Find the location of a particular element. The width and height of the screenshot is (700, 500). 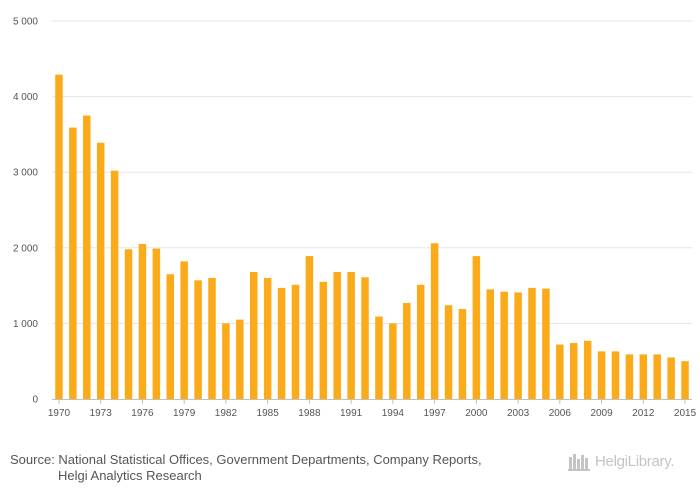

x-tick-label: 2015 is located at coordinates (685, 413).